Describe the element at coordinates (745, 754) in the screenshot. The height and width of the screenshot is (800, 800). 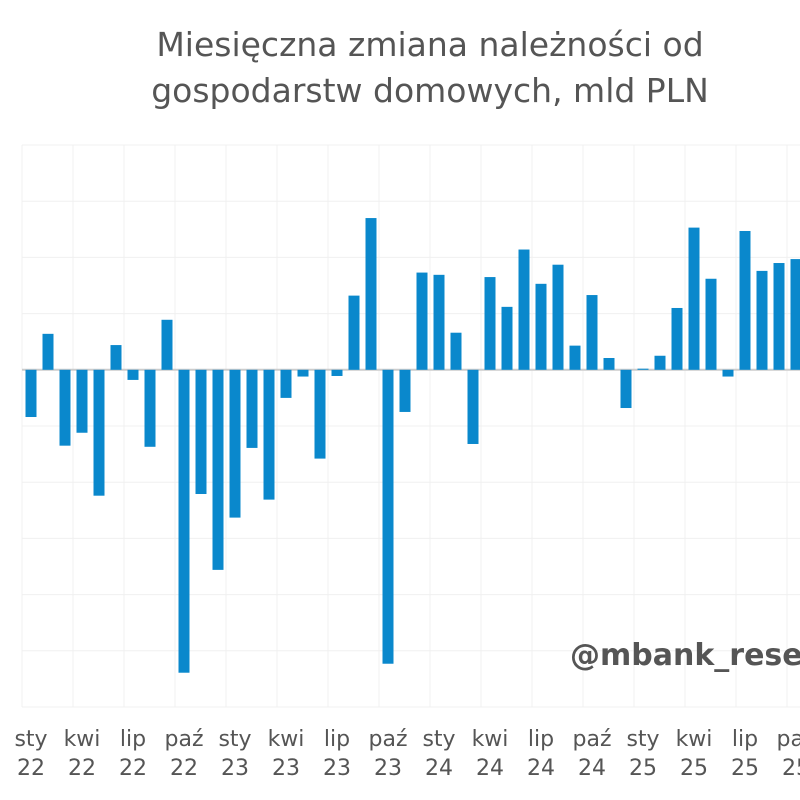
I see `x-tick-label: lip 25` at that location.